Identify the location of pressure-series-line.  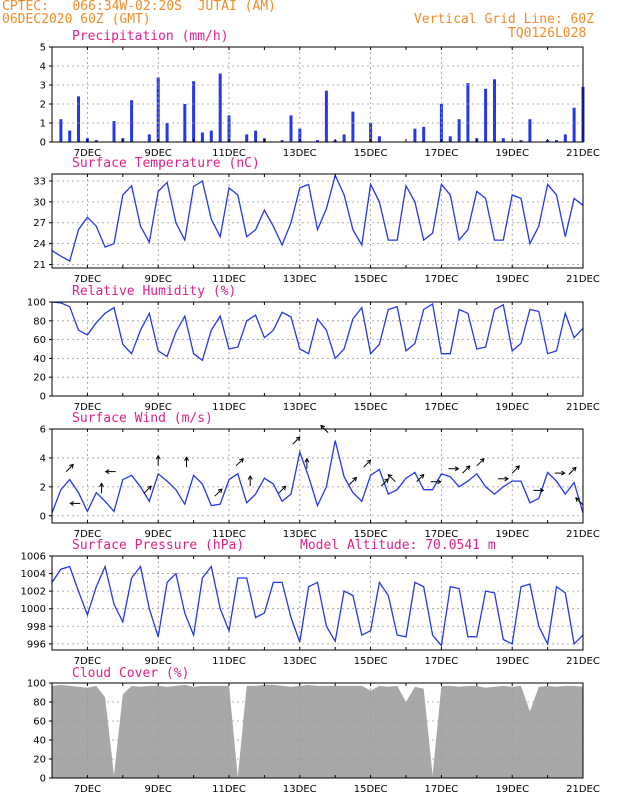
(317, 606).